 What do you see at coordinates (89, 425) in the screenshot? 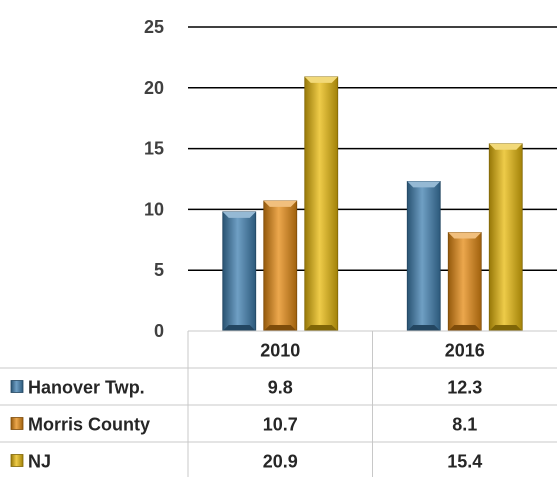
I see `series-name: Morris County` at bounding box center [89, 425].